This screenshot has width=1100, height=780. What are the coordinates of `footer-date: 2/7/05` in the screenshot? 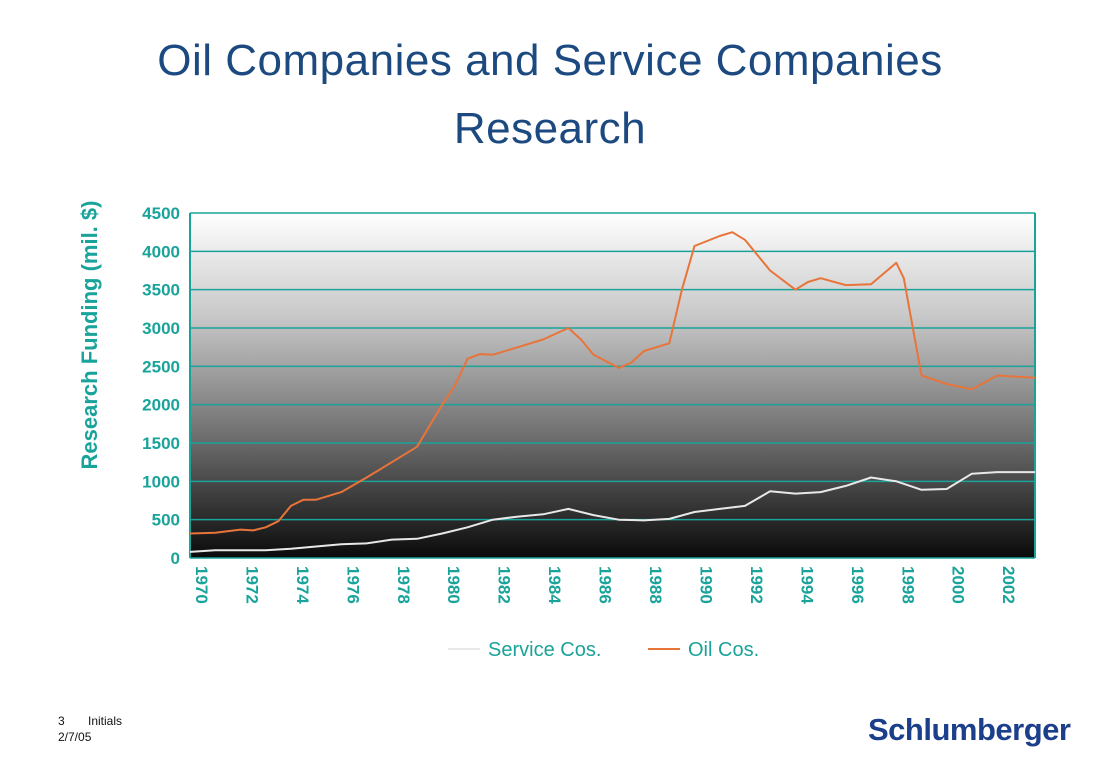 It's located at (75, 737).